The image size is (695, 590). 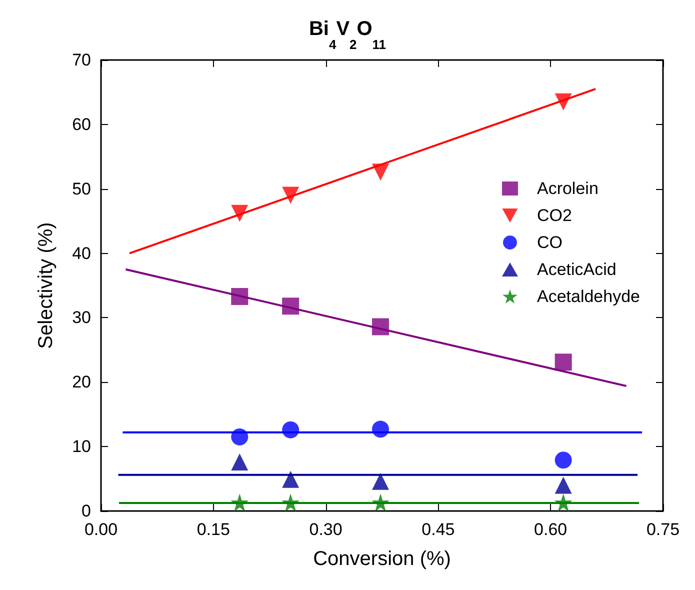 What do you see at coordinates (81, 188) in the screenshot?
I see `y-tick-label: 50` at bounding box center [81, 188].